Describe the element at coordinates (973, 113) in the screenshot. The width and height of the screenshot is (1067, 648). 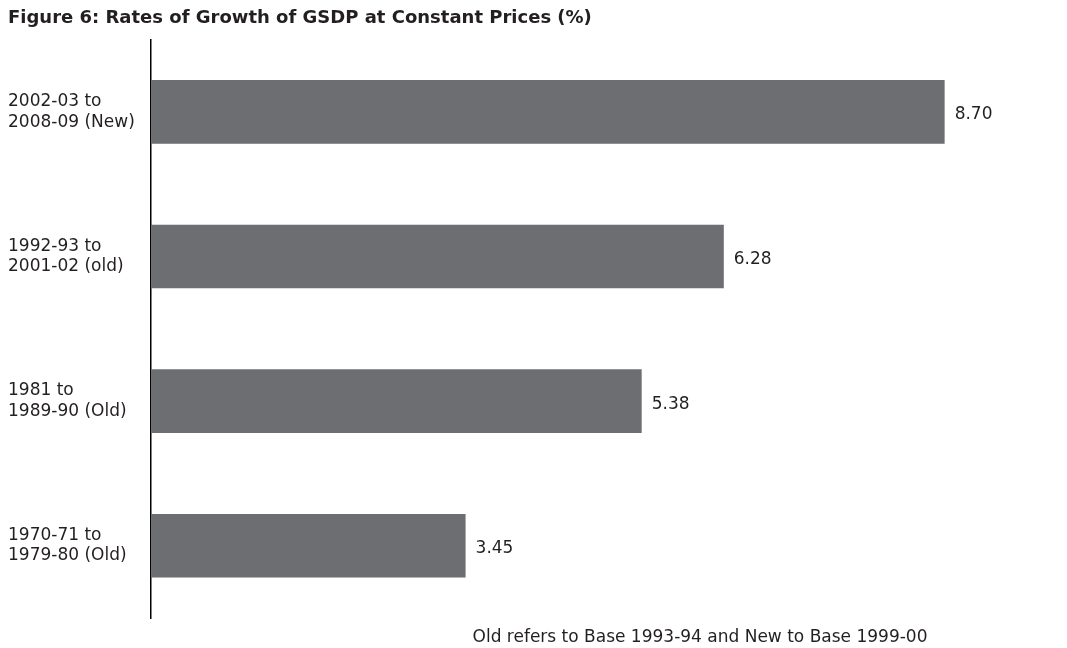
I see `data-label: 8.70` at that location.